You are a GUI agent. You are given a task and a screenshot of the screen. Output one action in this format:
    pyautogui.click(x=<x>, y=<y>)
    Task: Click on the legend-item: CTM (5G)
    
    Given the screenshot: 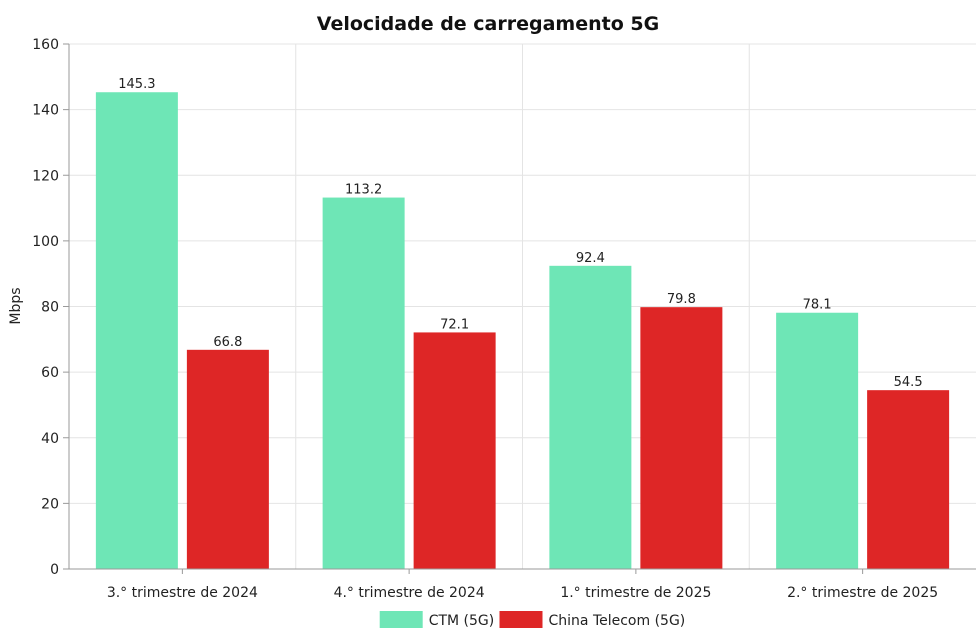 What is the action you would take?
    pyautogui.click(x=437, y=620)
    